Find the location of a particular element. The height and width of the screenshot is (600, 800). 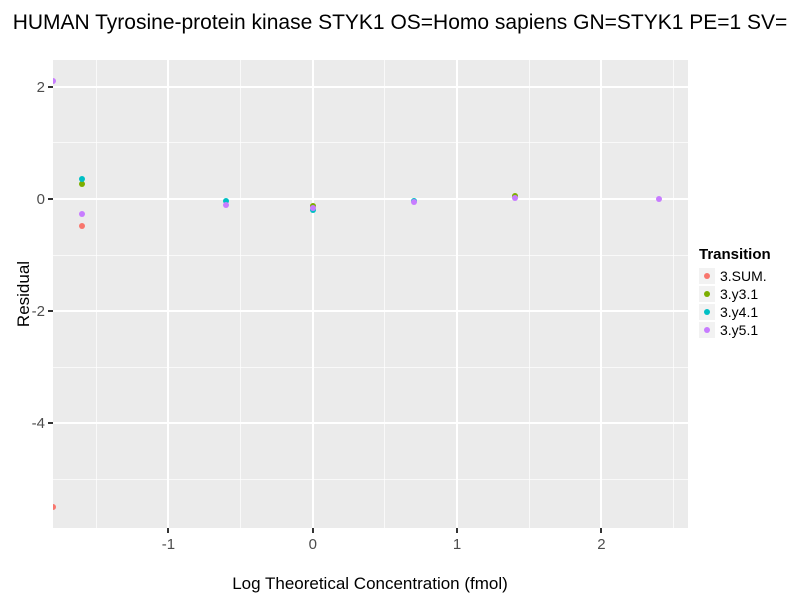

legend-item: 3.y4.1 is located at coordinates (735, 312).